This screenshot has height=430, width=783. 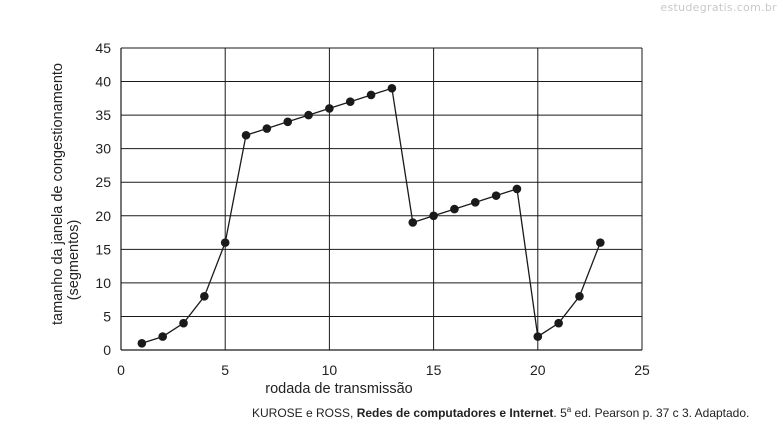 What do you see at coordinates (455, 413) in the screenshot?
I see `source-book-title: Redes de computadores e Internet` at bounding box center [455, 413].